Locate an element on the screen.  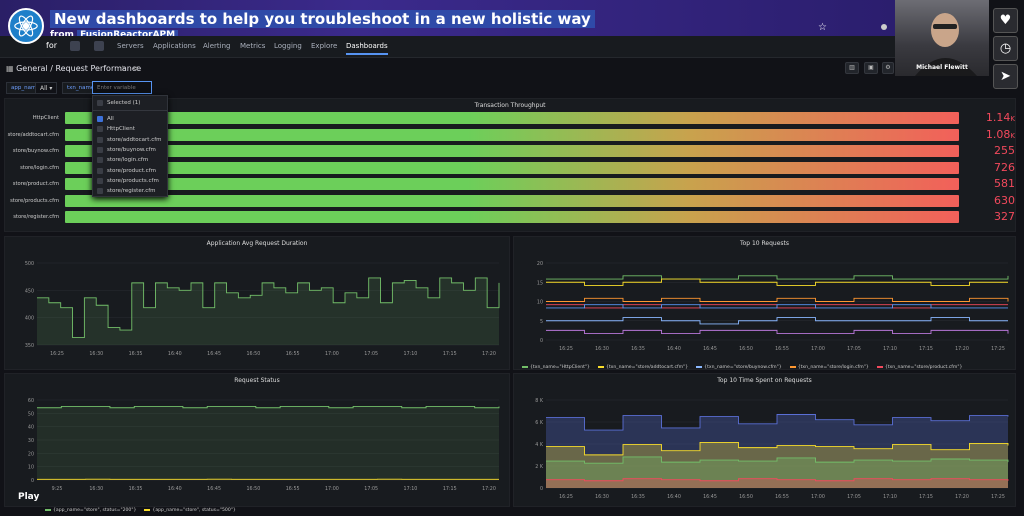
throughput-row: store/buynow.cfm 255 is located at coordinates (511, 150).